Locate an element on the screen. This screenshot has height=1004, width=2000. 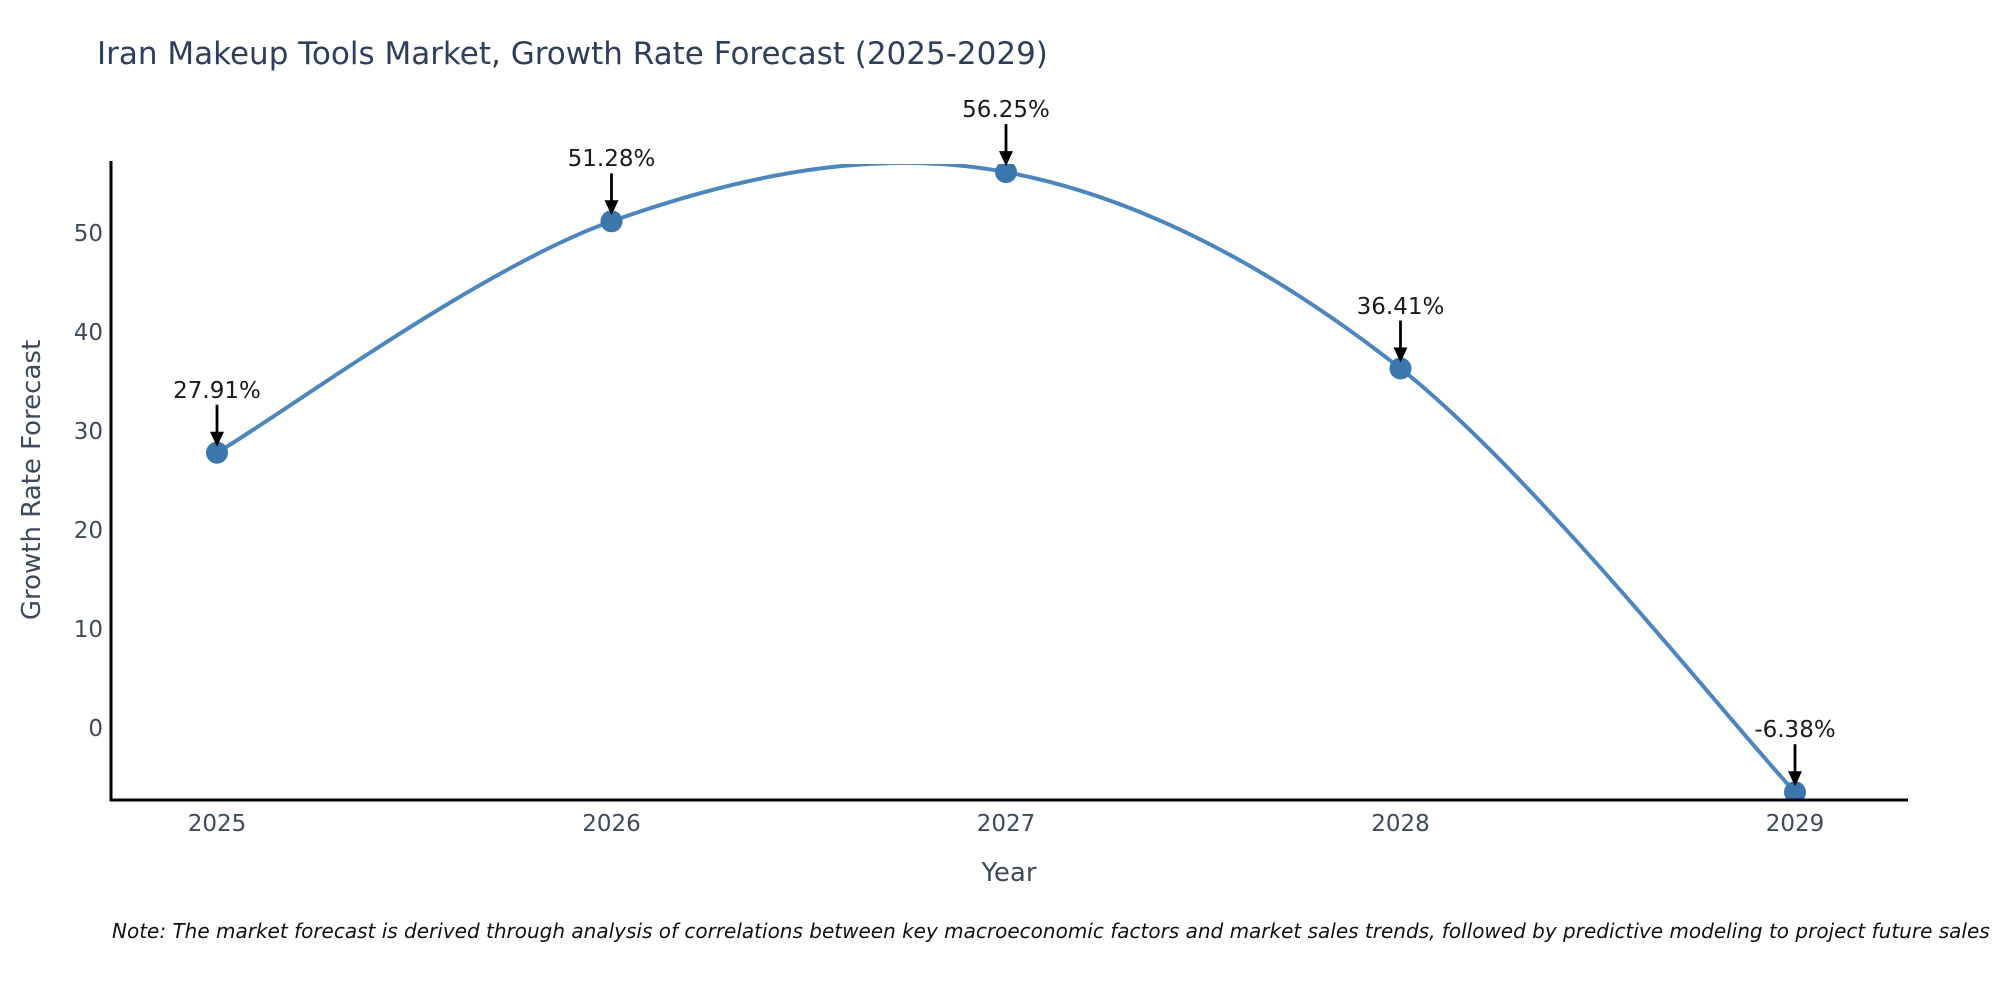
x-tick-label: 2029 is located at coordinates (1795, 824).